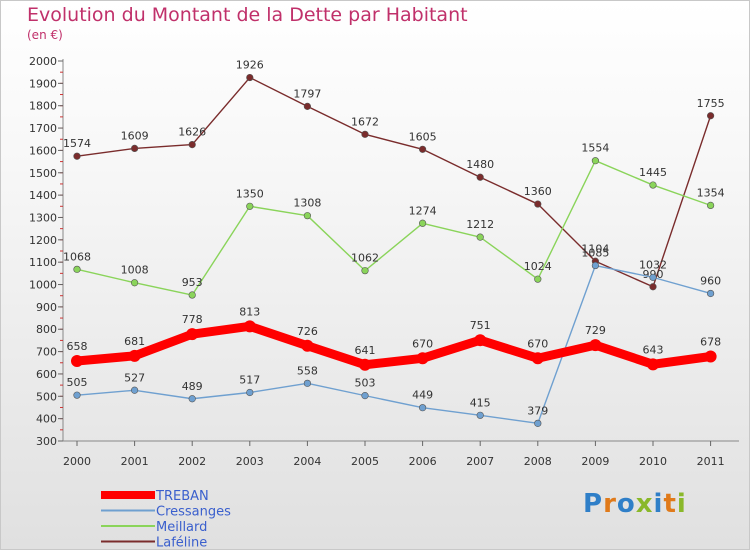  I want to click on y-tick-label: 500, so click(46, 396).